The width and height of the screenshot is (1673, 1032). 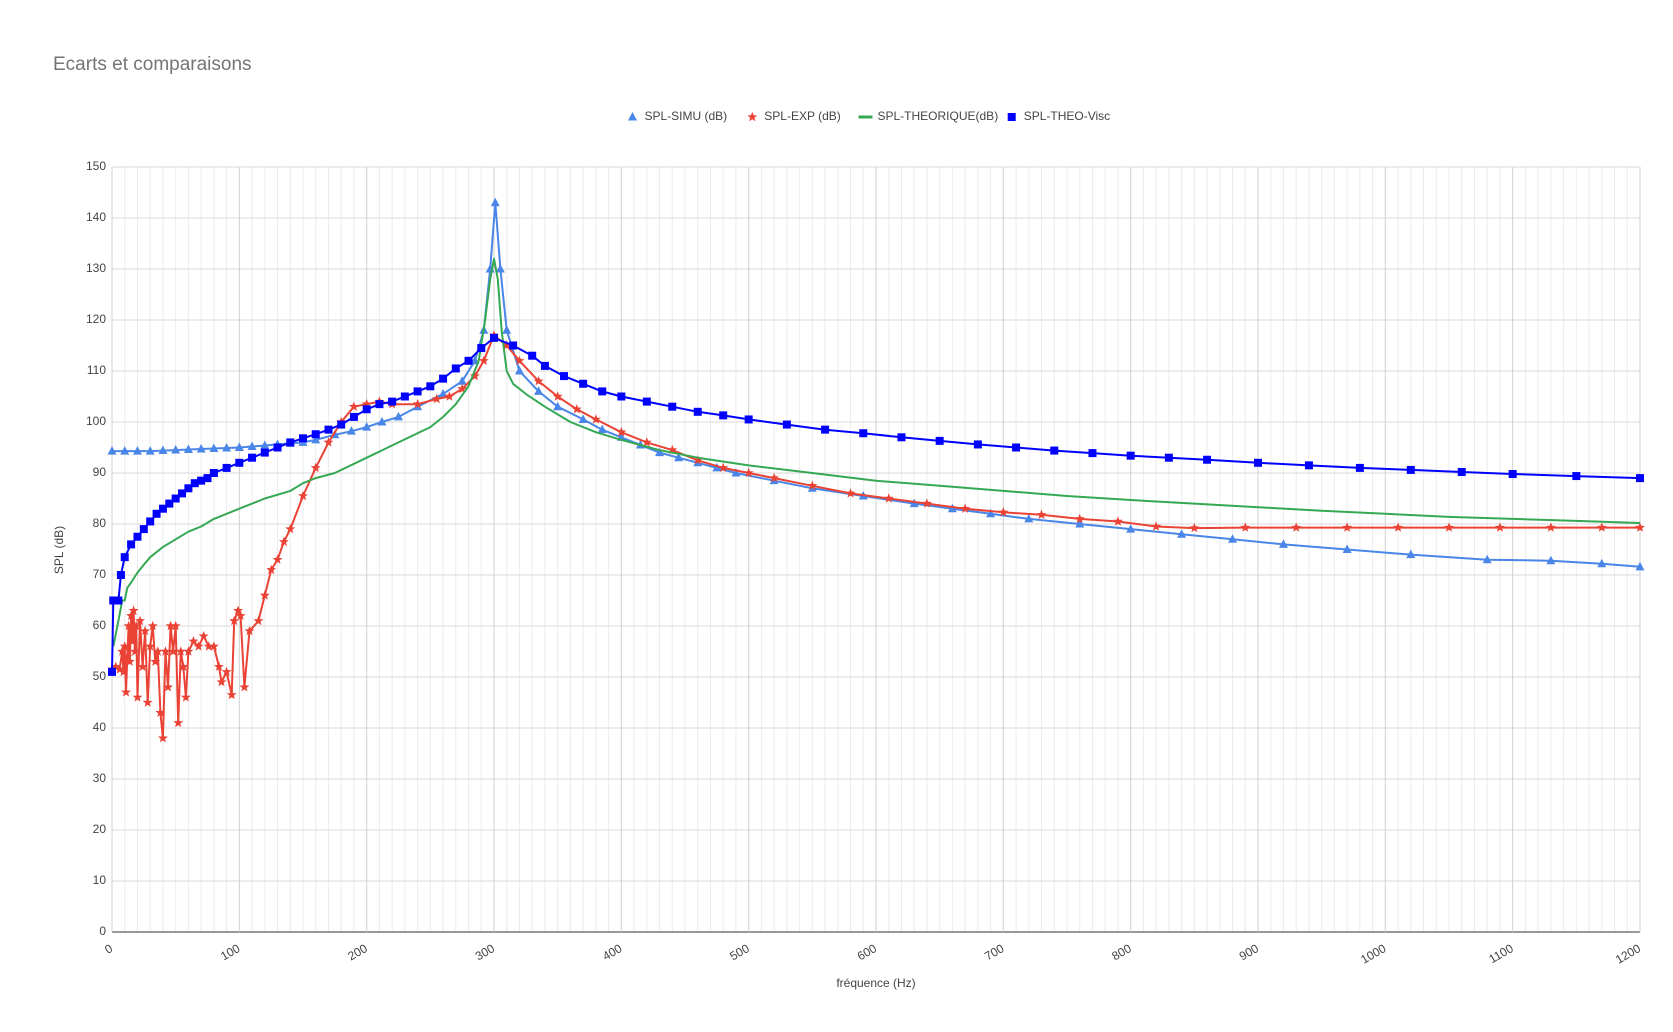 I want to click on y-tick-label: 40, so click(x=100, y=727).